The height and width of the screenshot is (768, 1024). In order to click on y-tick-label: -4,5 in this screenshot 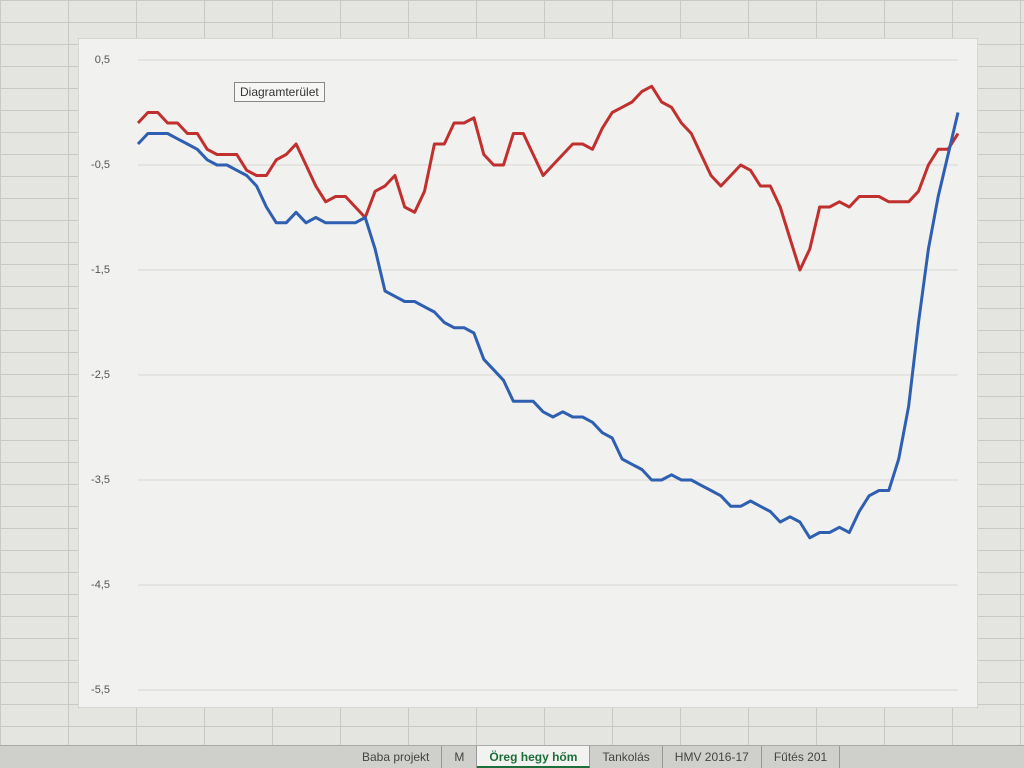, I will do `click(100, 585)`.